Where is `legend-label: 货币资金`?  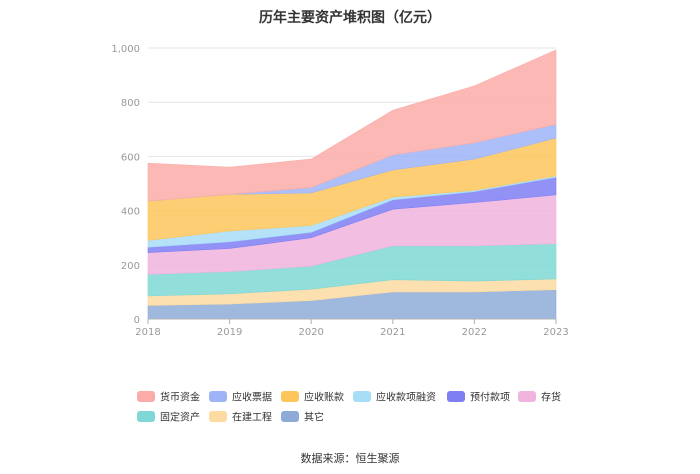
legend-label: 货币资金 is located at coordinates (180, 397).